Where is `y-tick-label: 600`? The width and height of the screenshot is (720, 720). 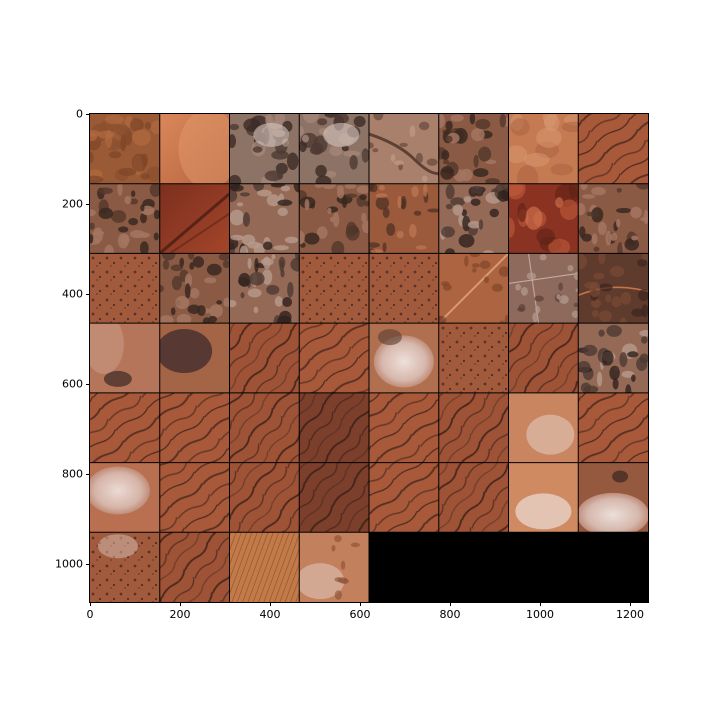 y-tick-label: 600 is located at coordinates (72, 384).